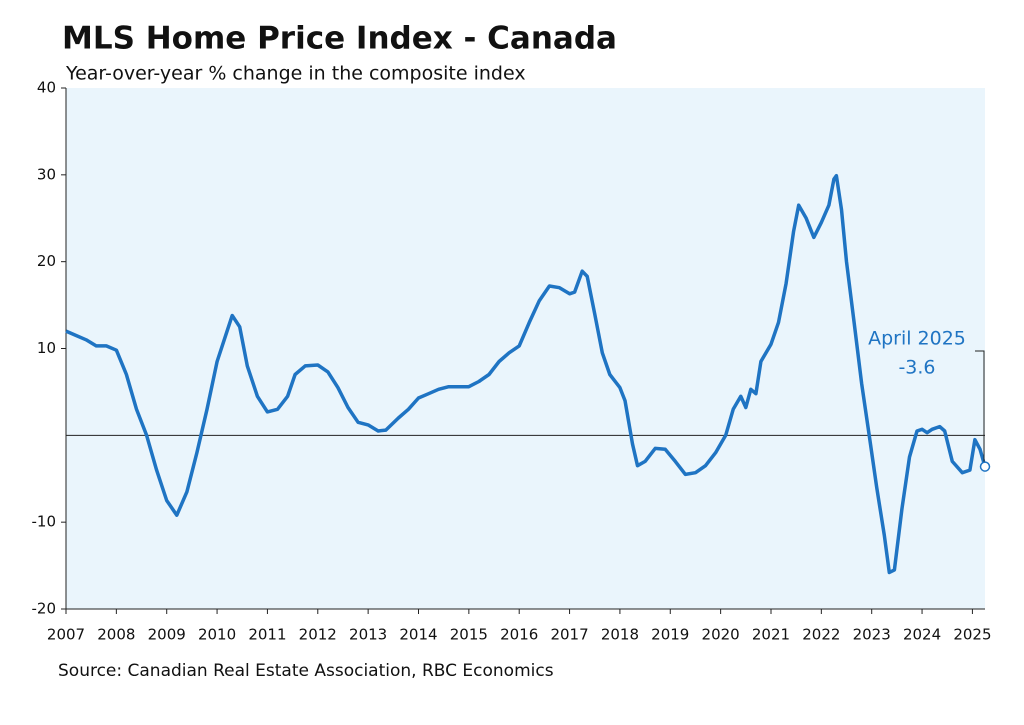  What do you see at coordinates (872, 635) in the screenshot?
I see `x-tick-label: 2023` at bounding box center [872, 635].